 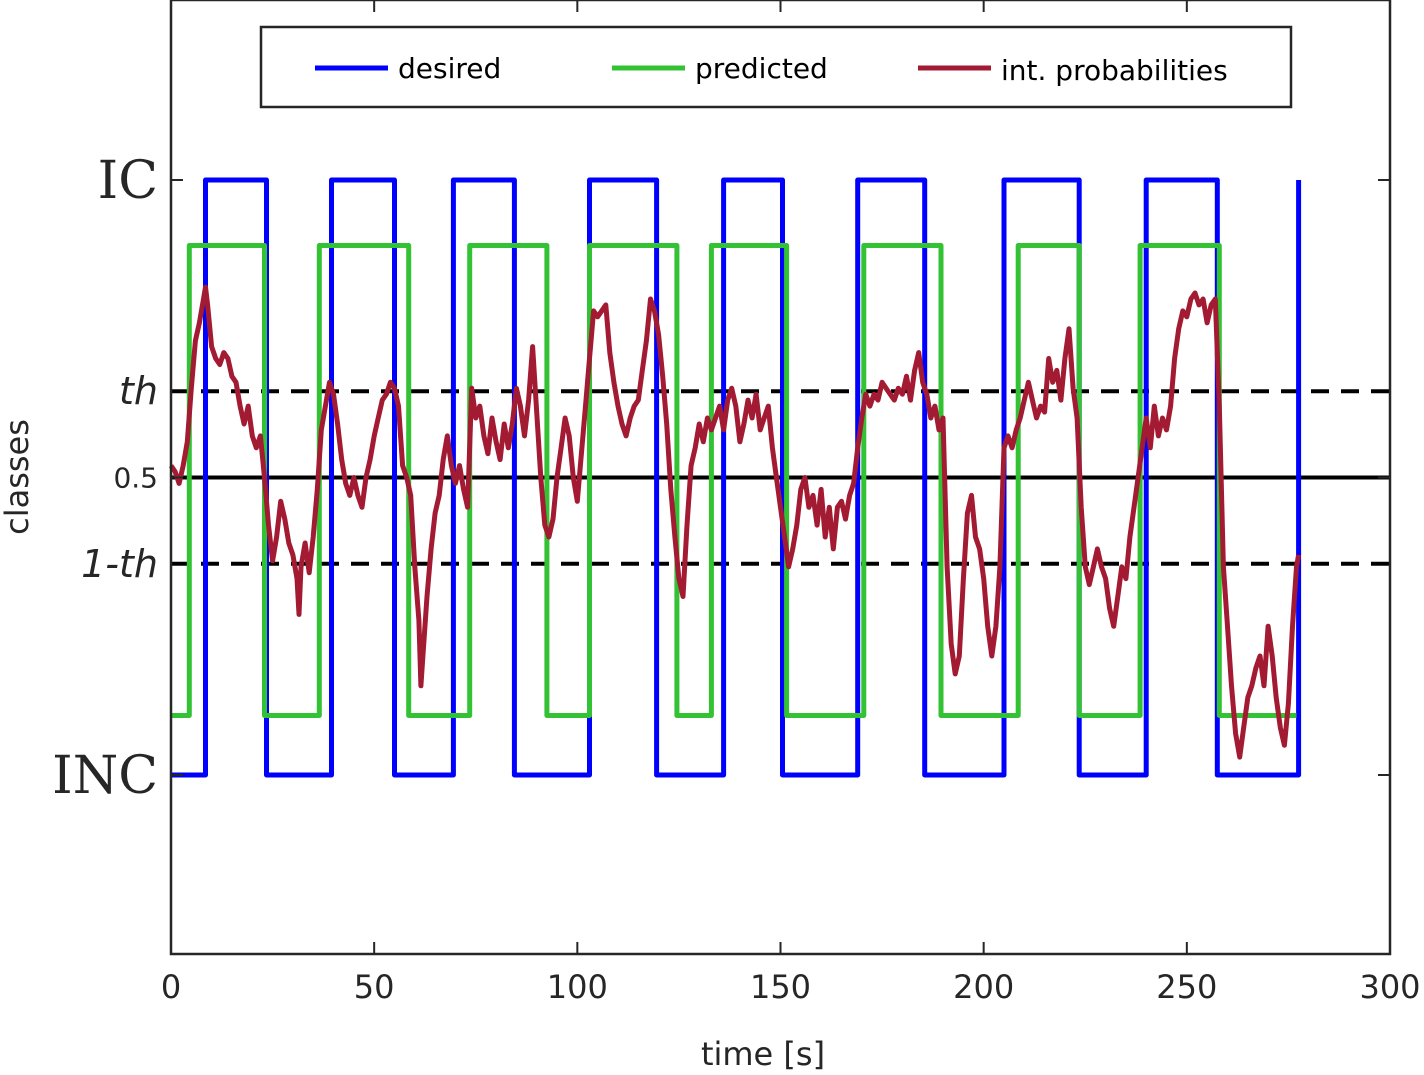 What do you see at coordinates (128, 181) in the screenshot?
I see `y-tick-label-ic: IC` at bounding box center [128, 181].